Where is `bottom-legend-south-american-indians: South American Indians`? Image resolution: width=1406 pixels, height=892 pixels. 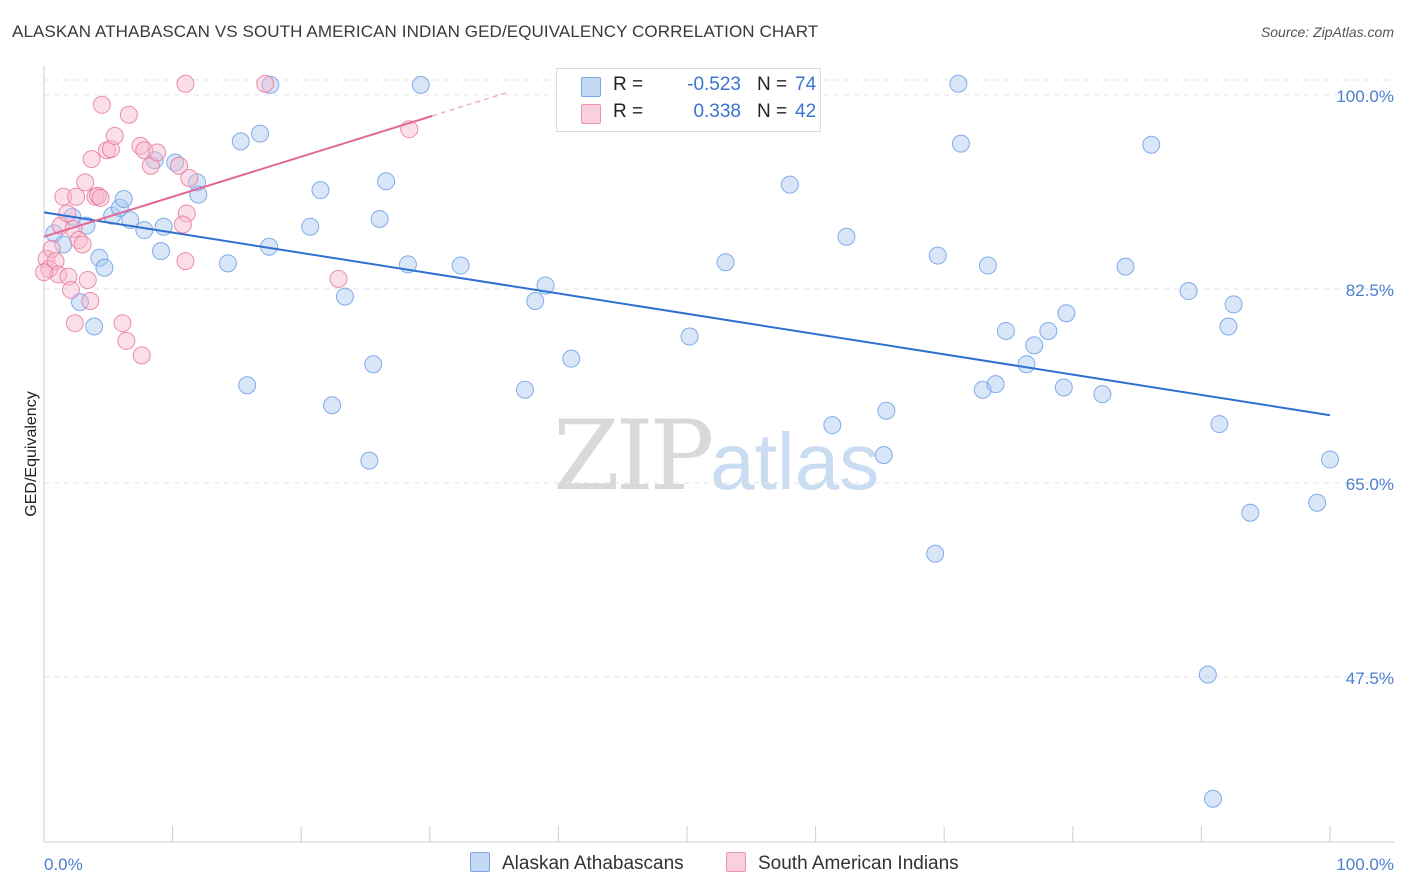 bottom-legend-south-american-indians: South American Indians is located at coordinates (842, 863).